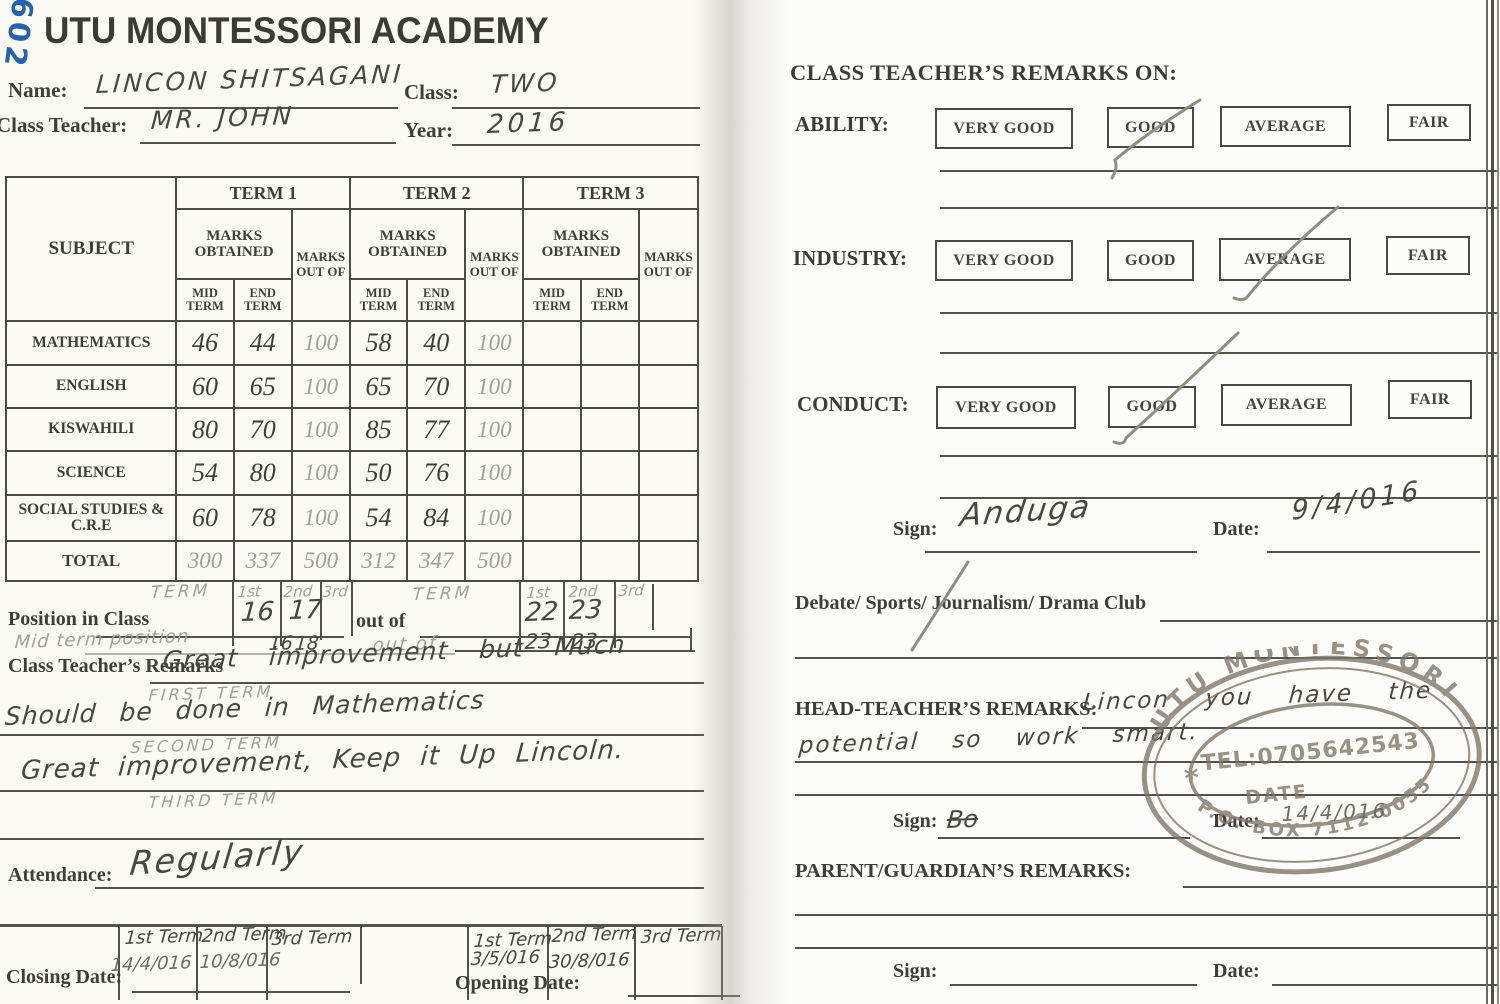  Describe the element at coordinates (1429, 122) in the screenshot. I see `ability-fair-box: FAIR` at that location.